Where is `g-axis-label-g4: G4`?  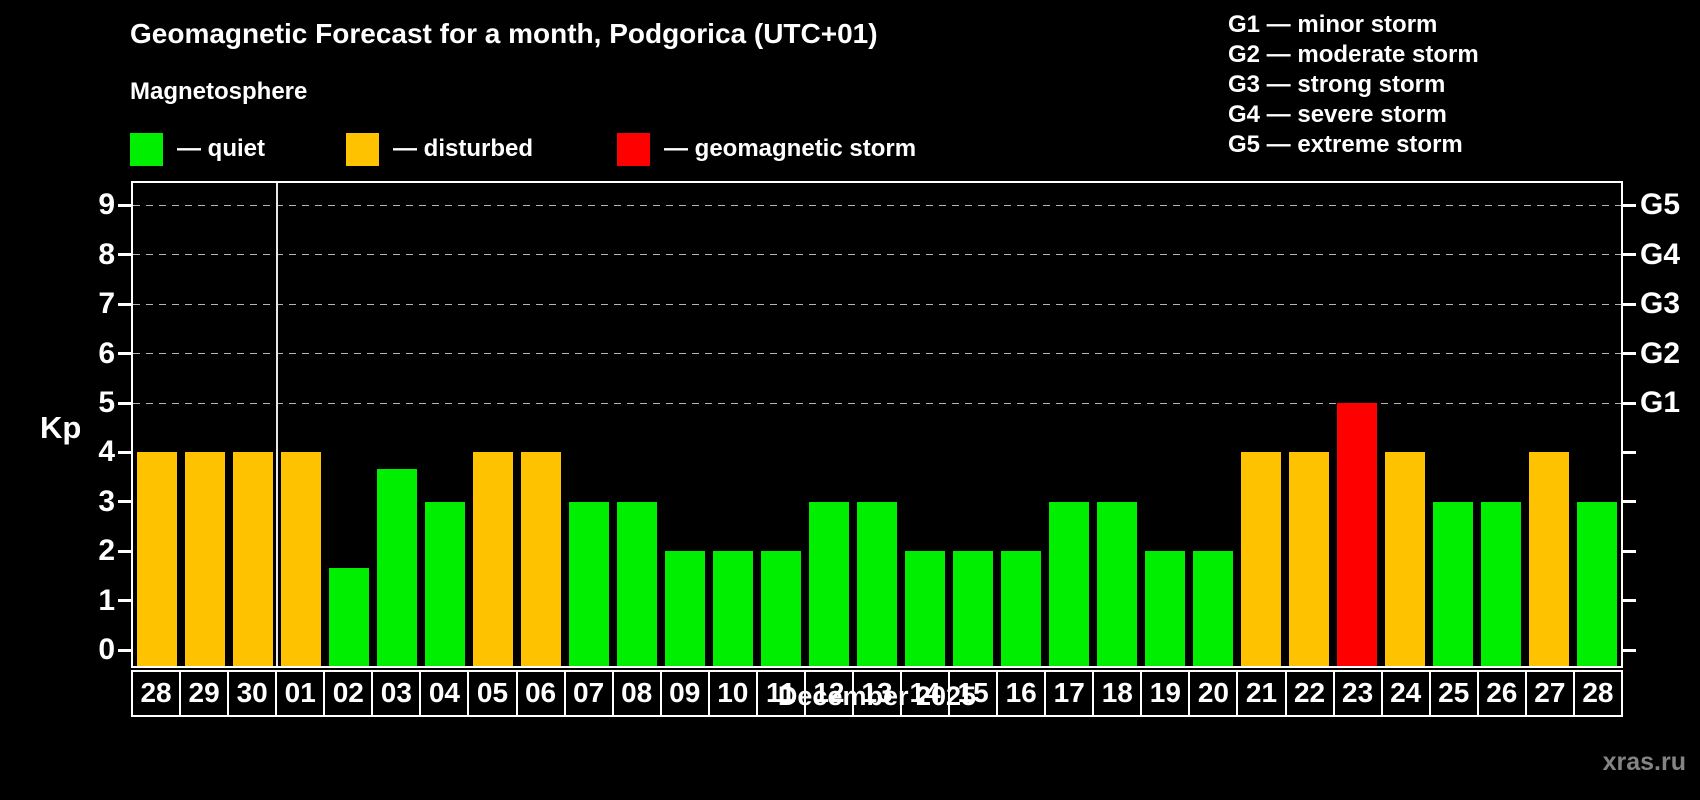 g-axis-label-g4: G4 is located at coordinates (1660, 254).